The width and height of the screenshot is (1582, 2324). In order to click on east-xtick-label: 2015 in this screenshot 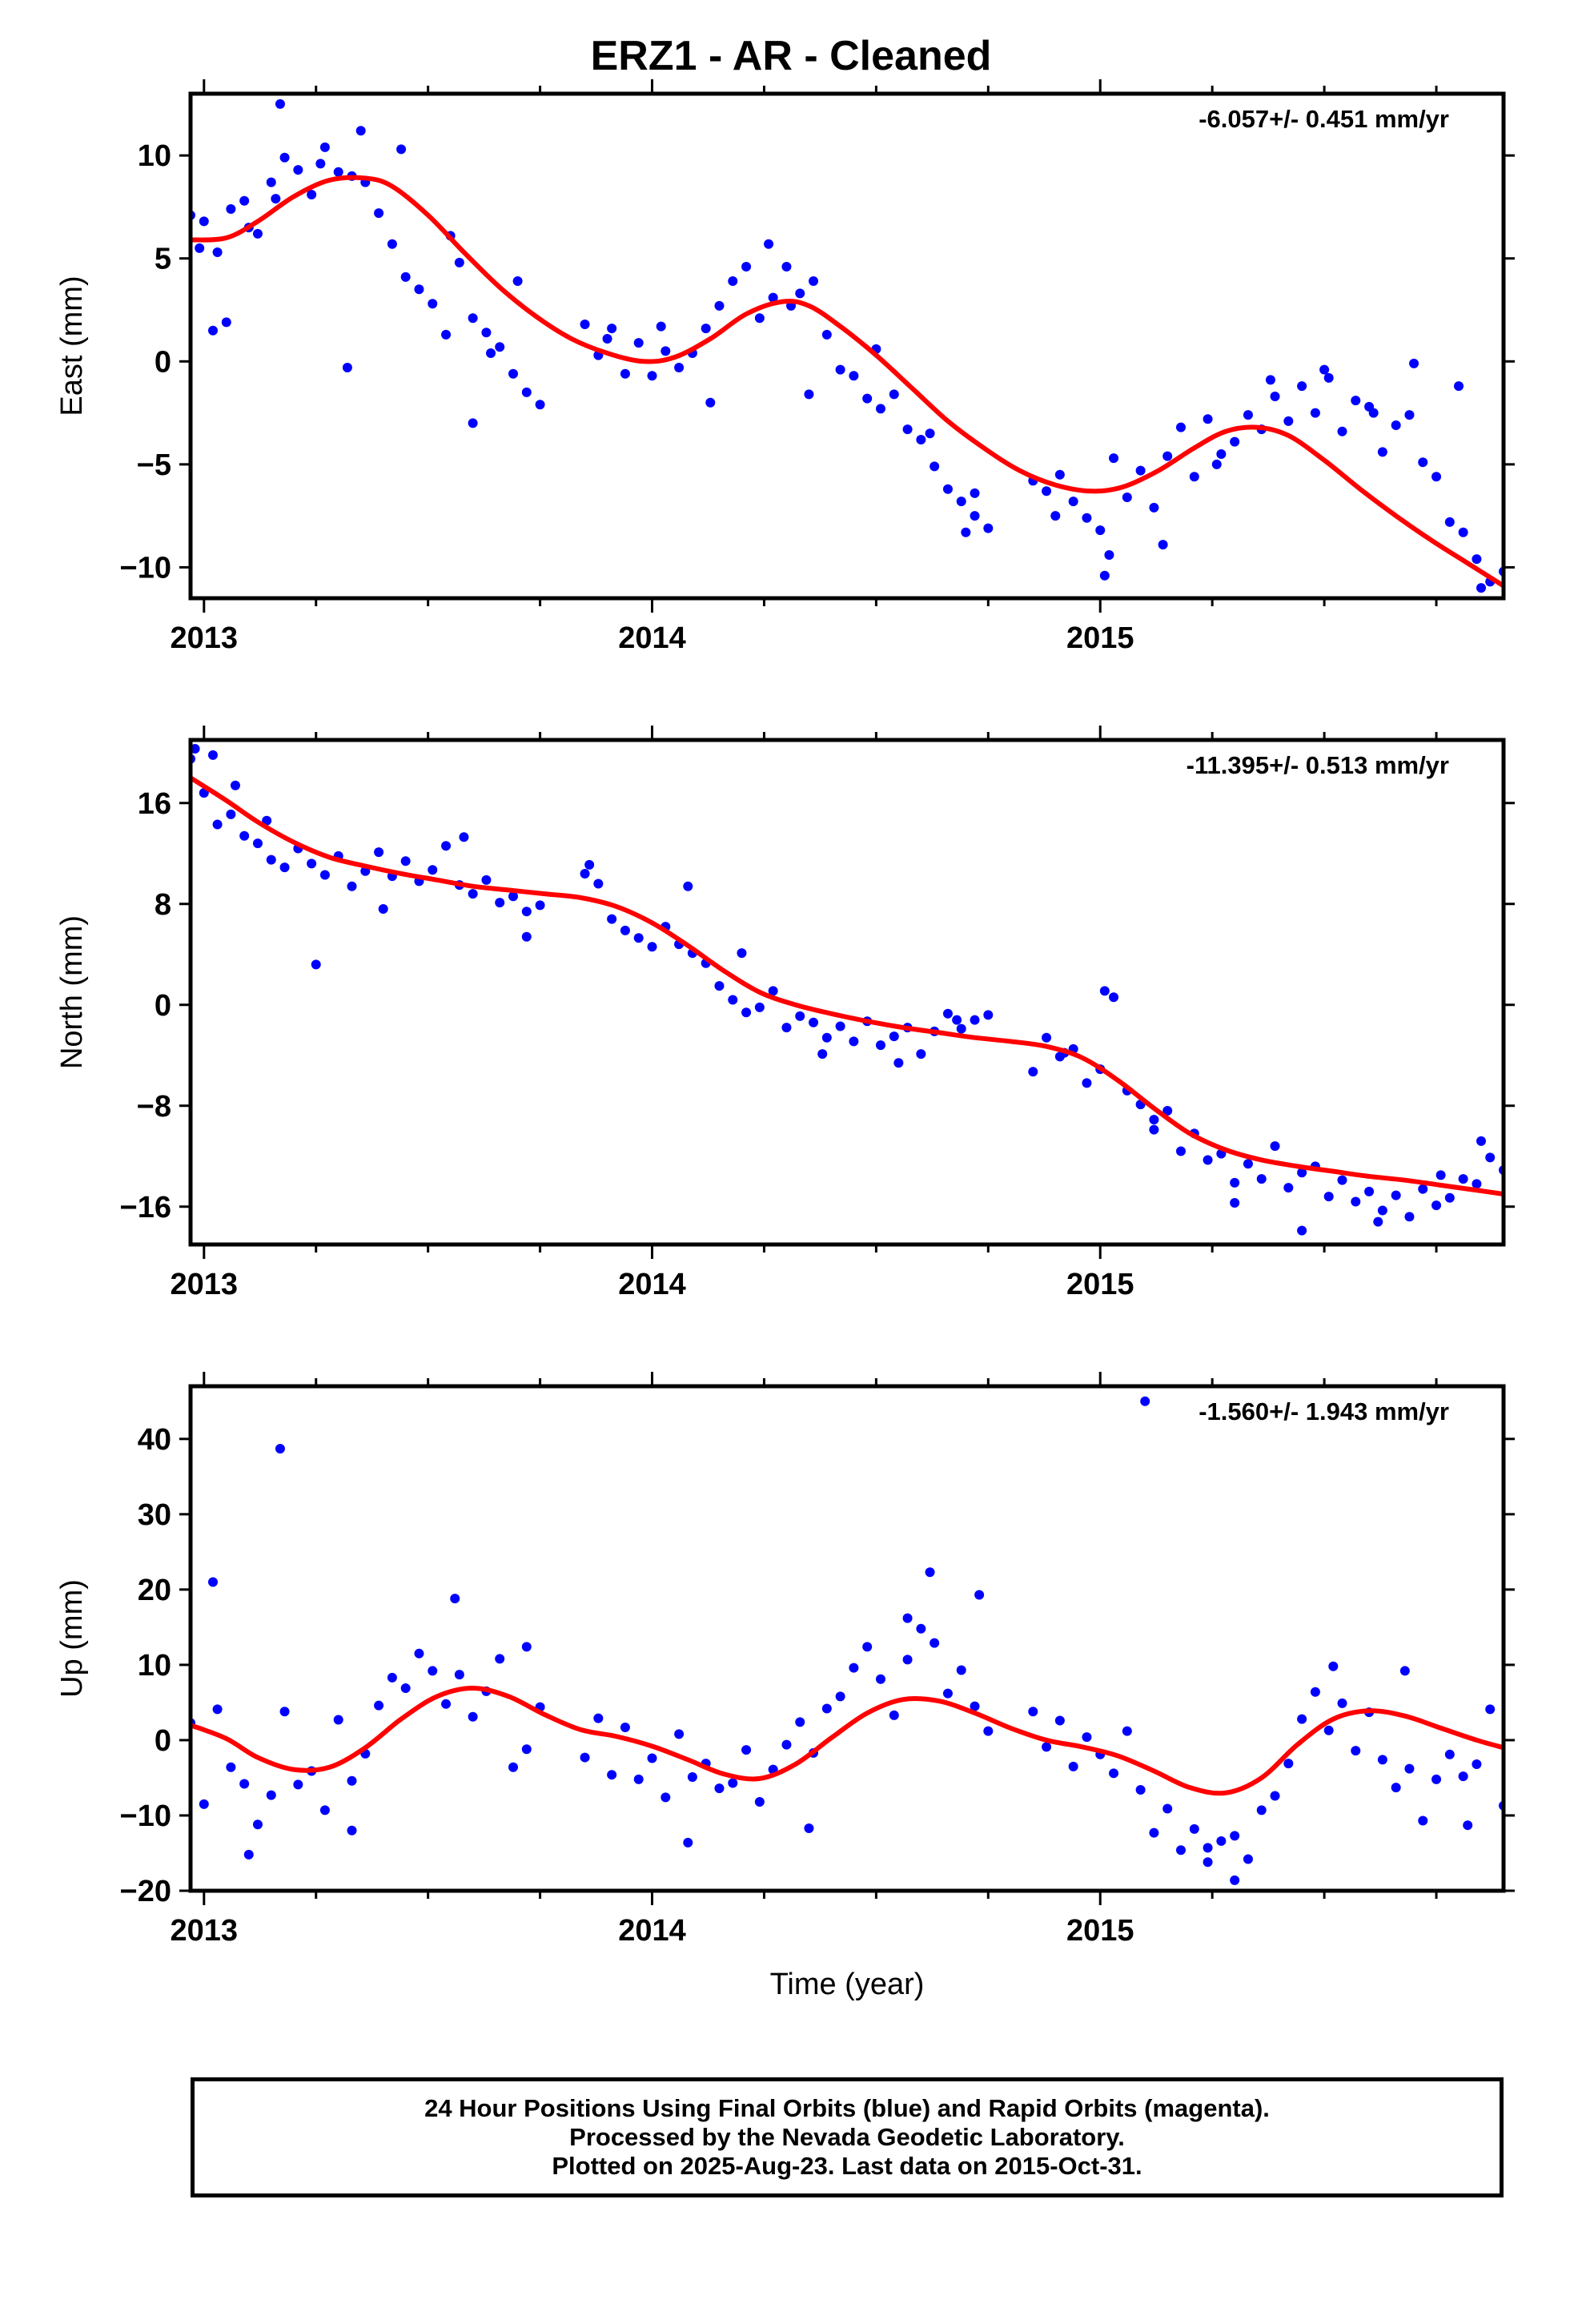, I will do `click(1100, 638)`.